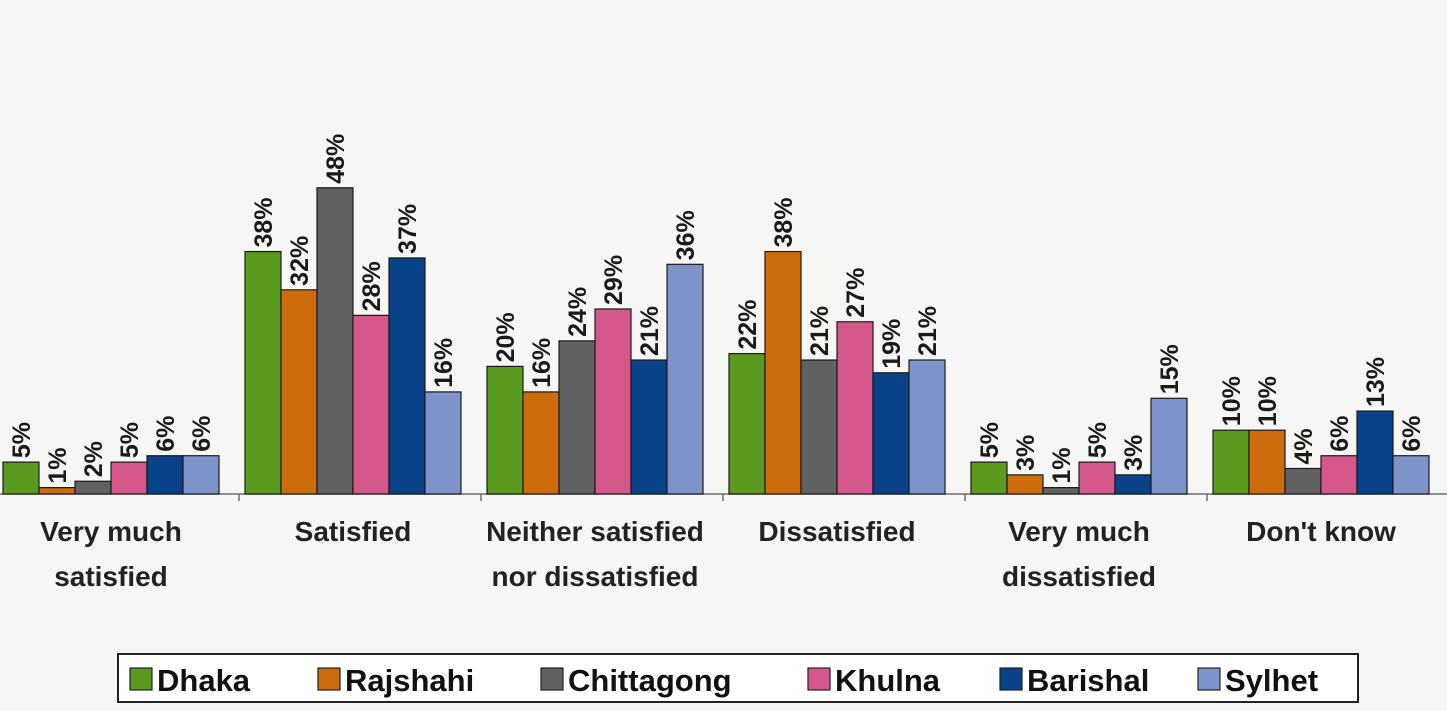 Image resolution: width=1447 pixels, height=711 pixels. What do you see at coordinates (1097, 478) in the screenshot?
I see `bar-khulna-very-much-dissatisfied` at bounding box center [1097, 478].